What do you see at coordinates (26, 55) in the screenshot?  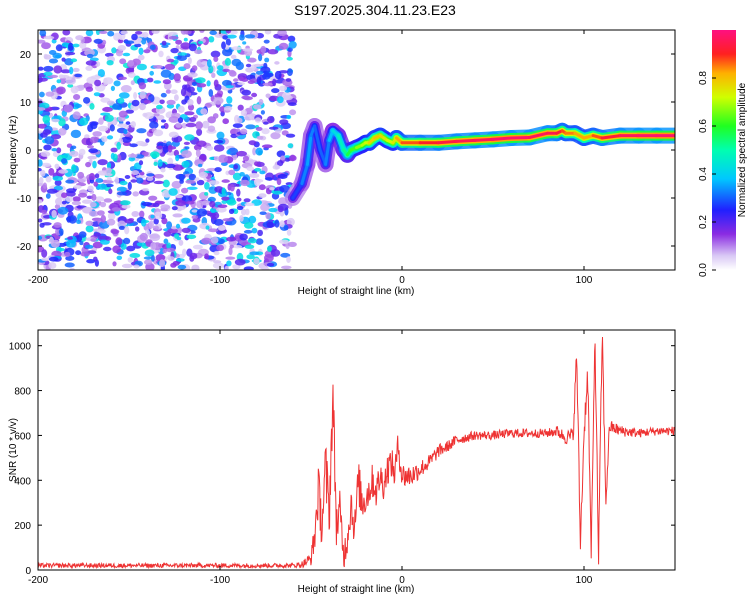 I see `y-tick-label: 20` at bounding box center [26, 55].